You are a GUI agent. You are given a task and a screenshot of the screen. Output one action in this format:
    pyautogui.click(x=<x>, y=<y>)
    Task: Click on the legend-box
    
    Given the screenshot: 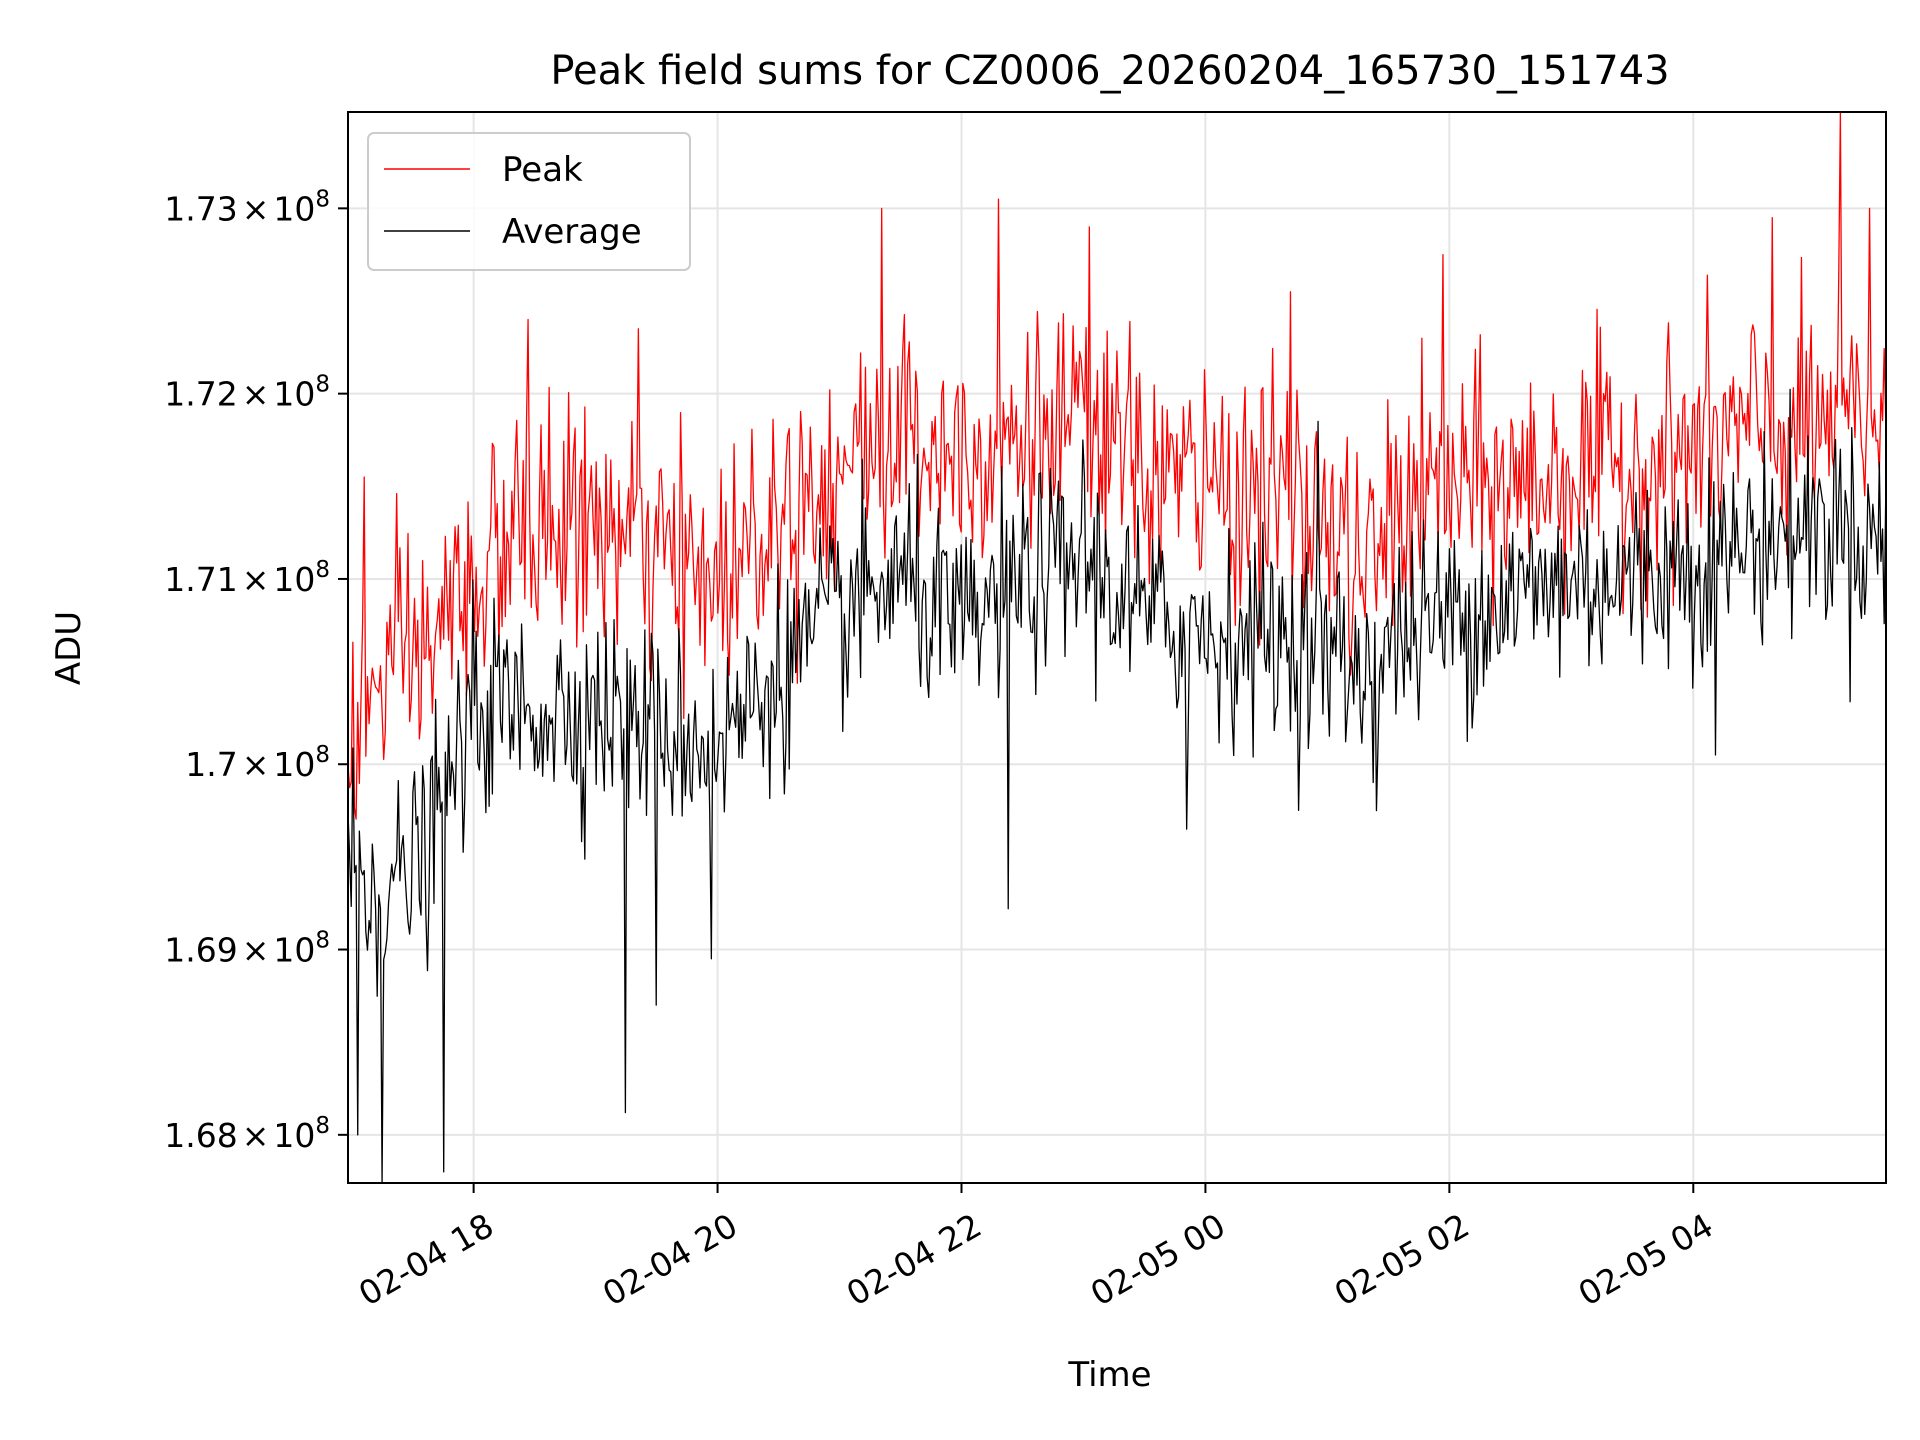 What is the action you would take?
    pyautogui.click(x=529, y=201)
    